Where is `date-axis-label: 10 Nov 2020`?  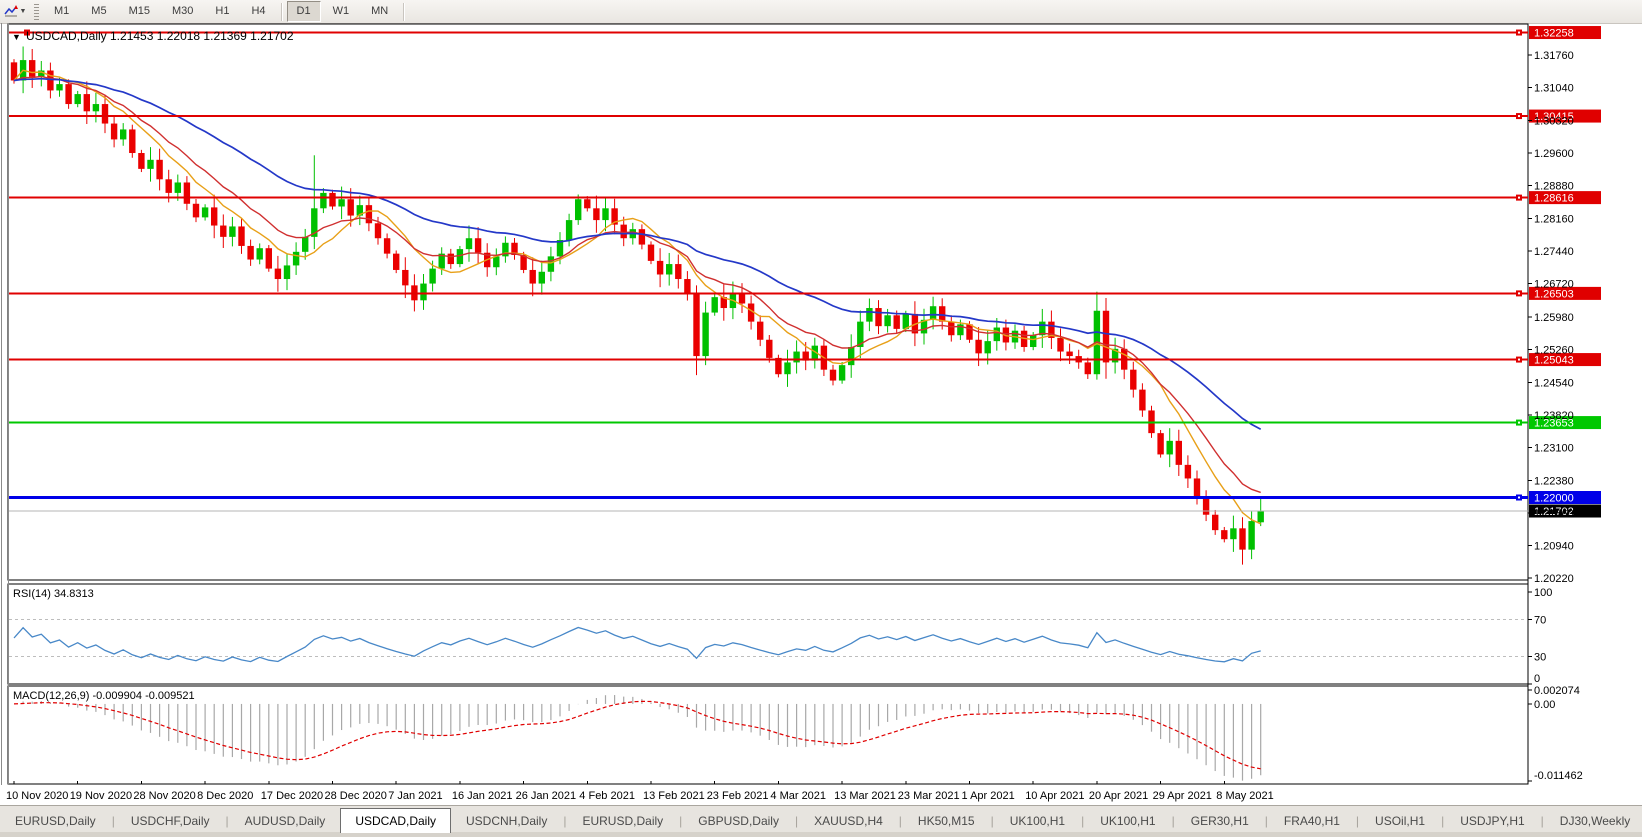 date-axis-label: 10 Nov 2020 is located at coordinates (37, 796).